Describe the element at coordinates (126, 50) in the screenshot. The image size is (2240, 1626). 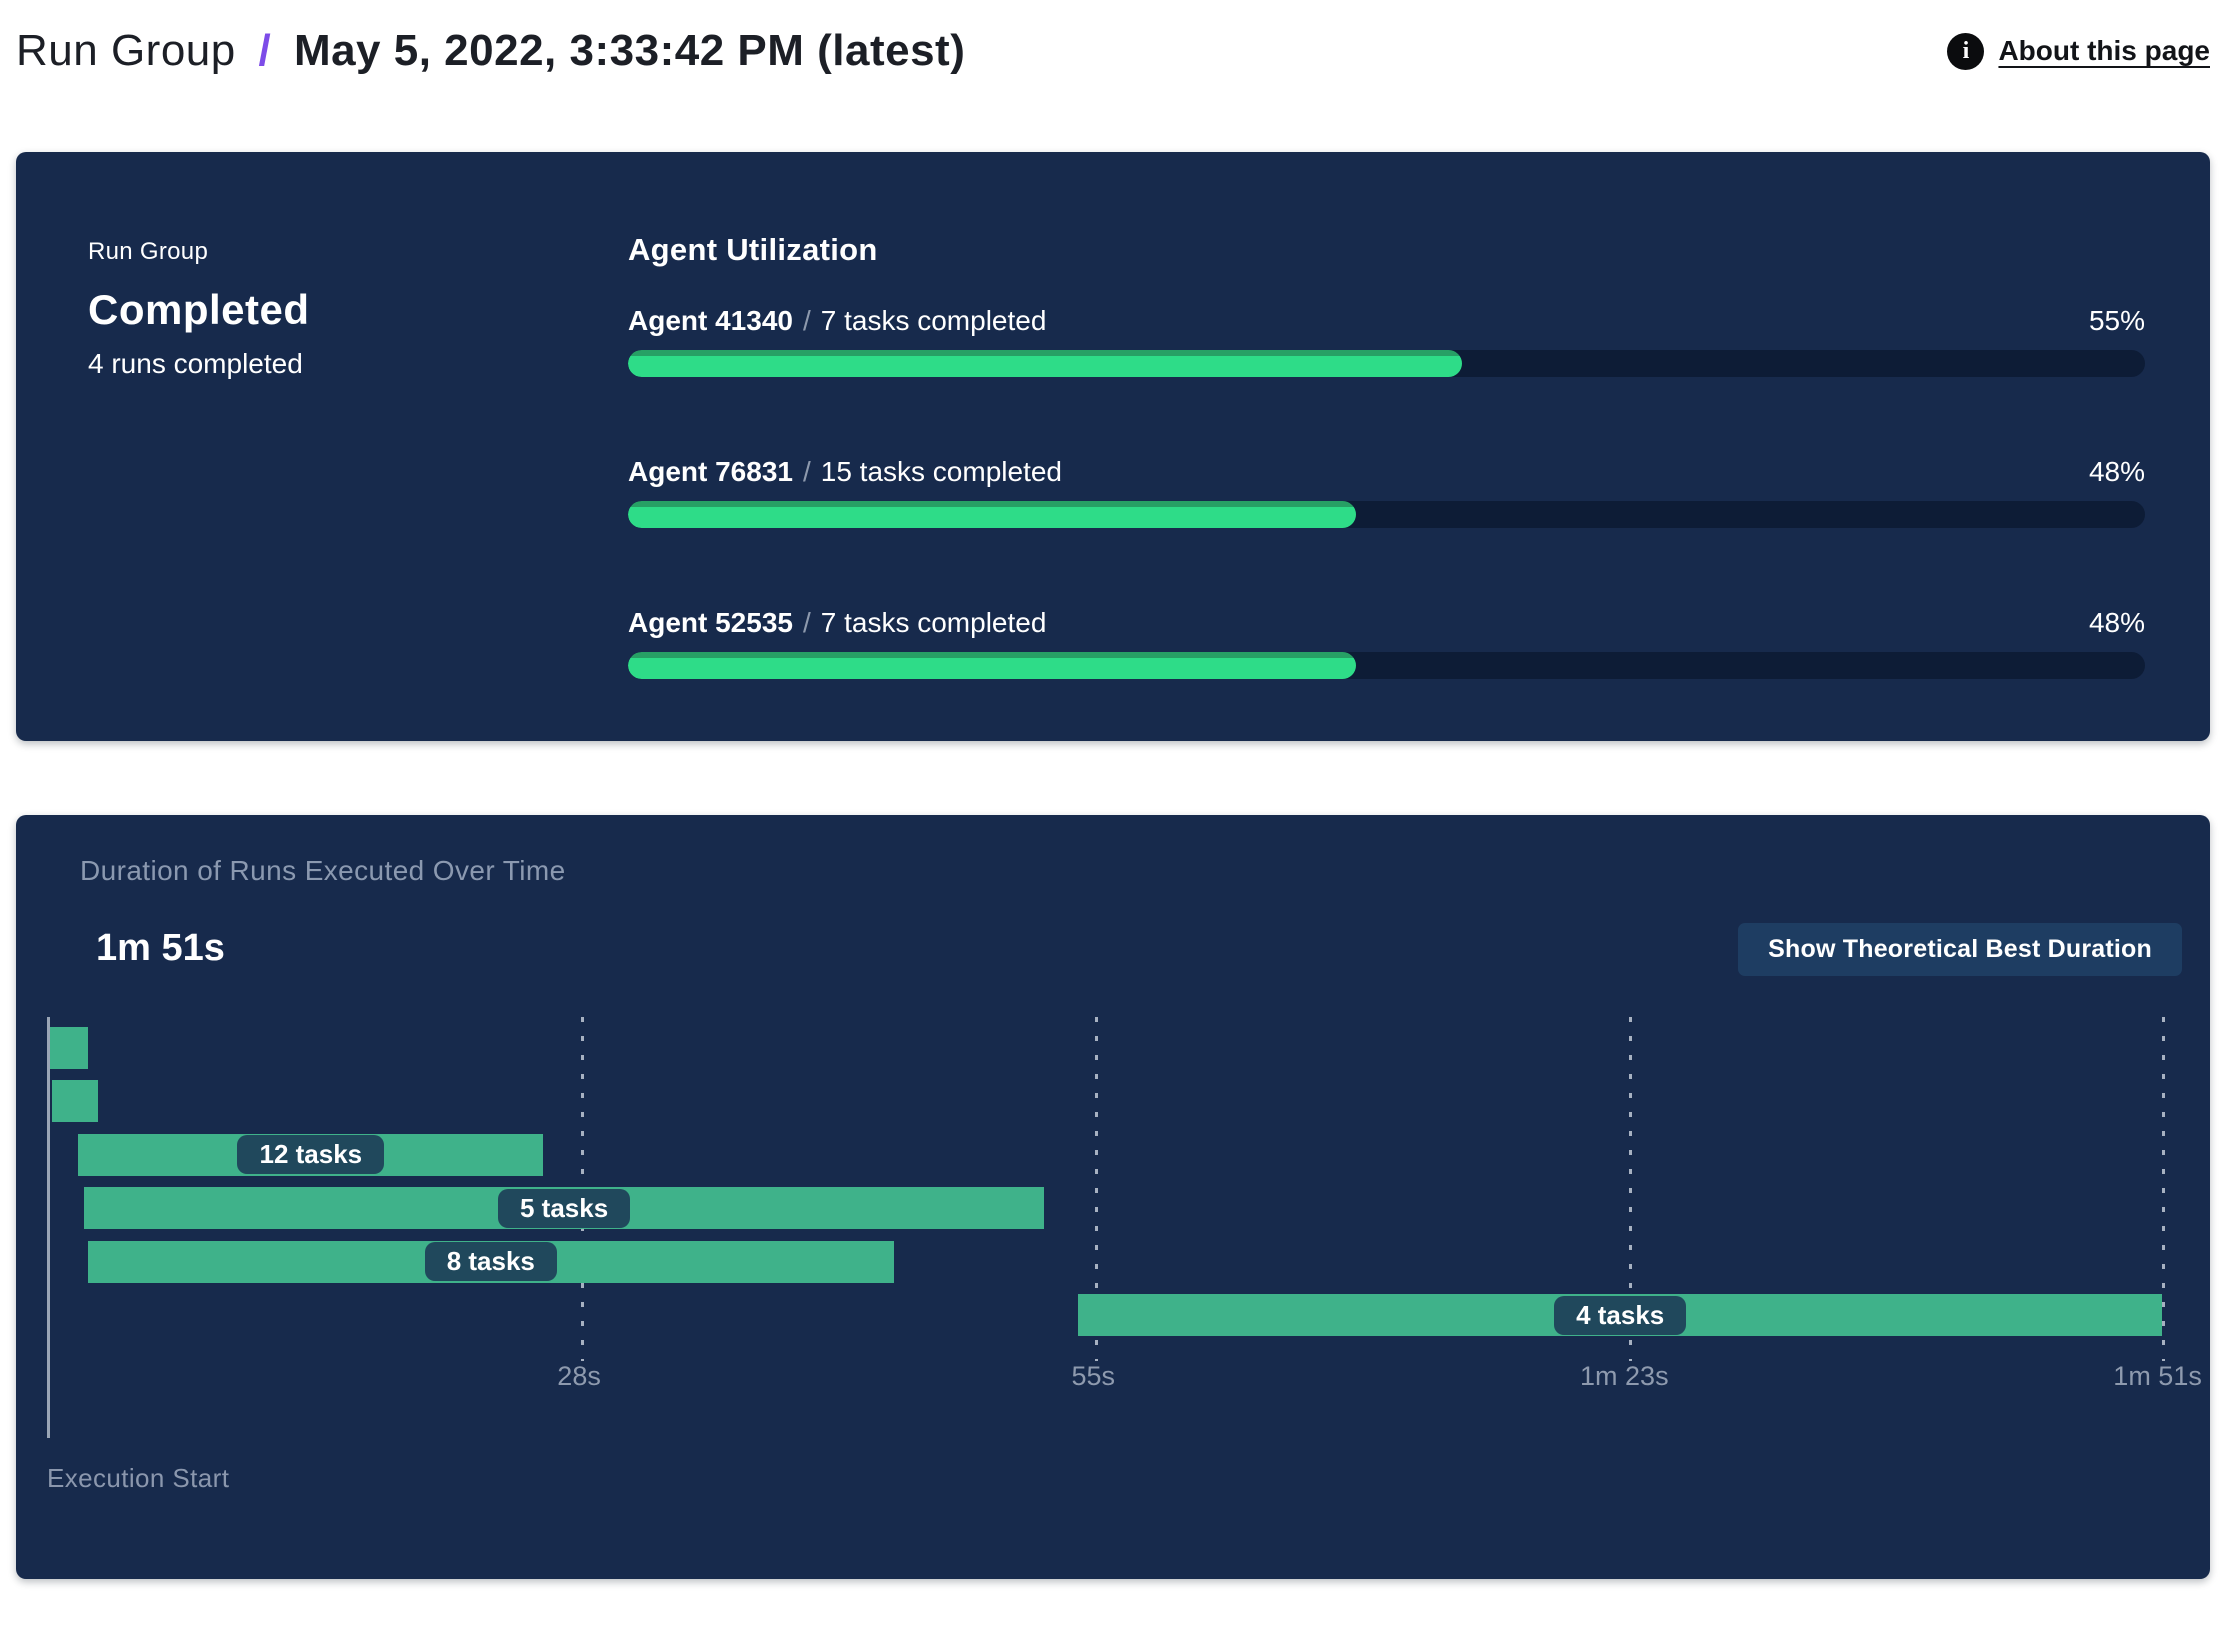
I see `breadcrumb-root: Run Group` at that location.